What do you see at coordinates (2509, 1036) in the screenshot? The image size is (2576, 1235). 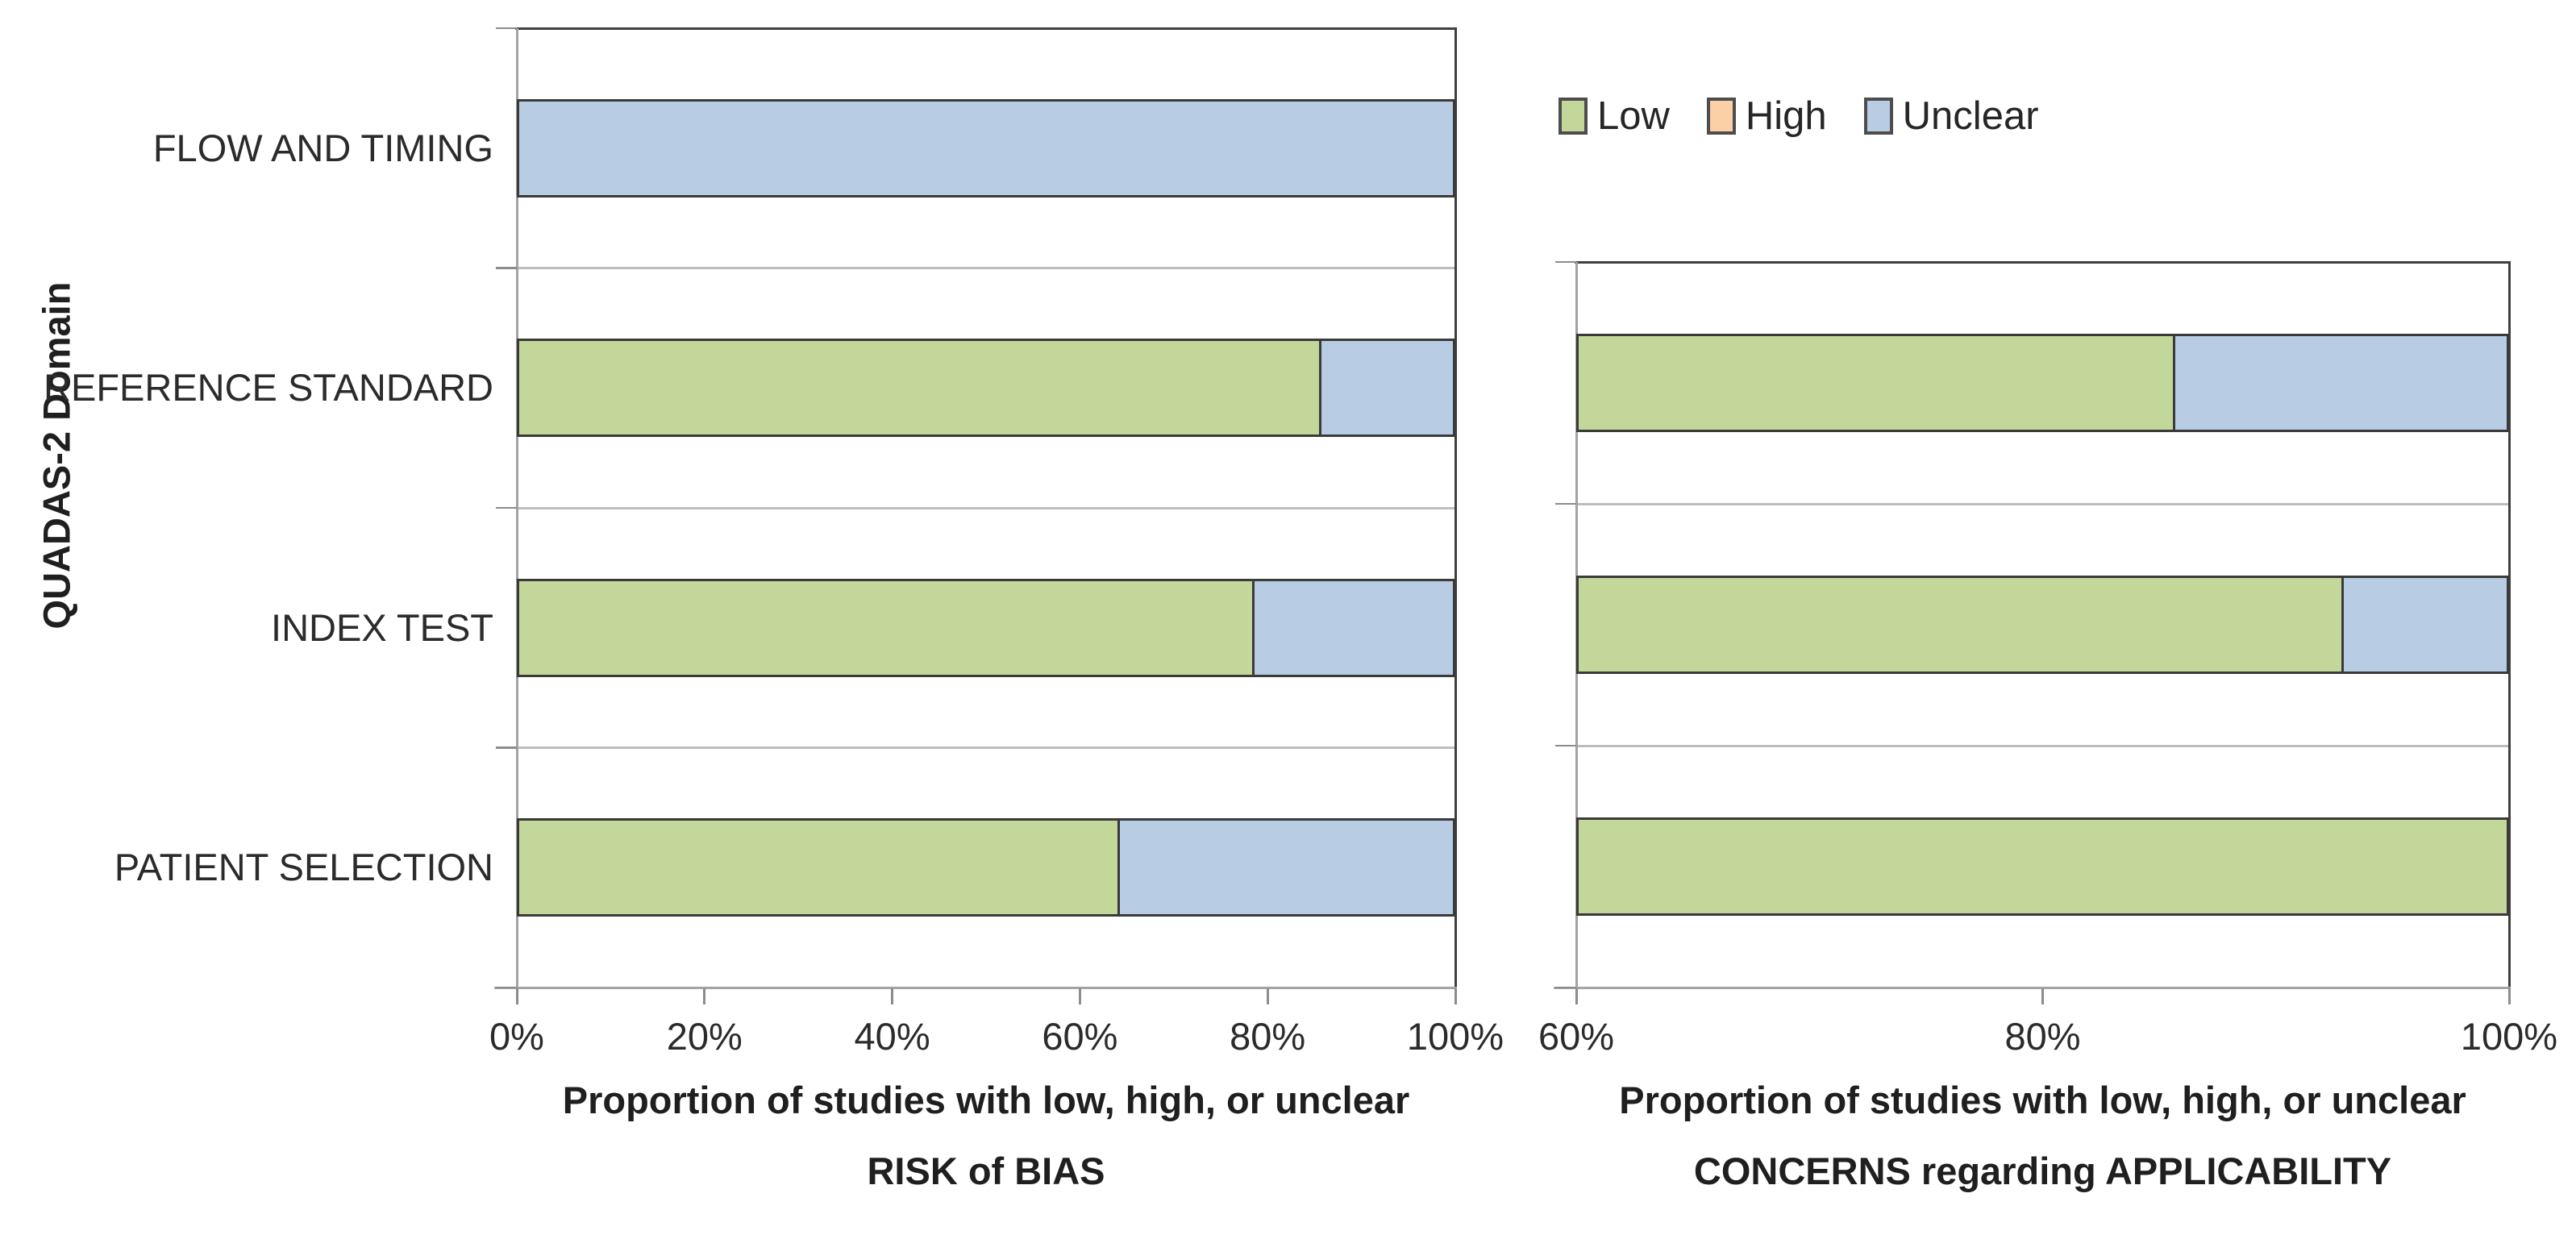 I see `applicability-tick-label: 100%` at bounding box center [2509, 1036].